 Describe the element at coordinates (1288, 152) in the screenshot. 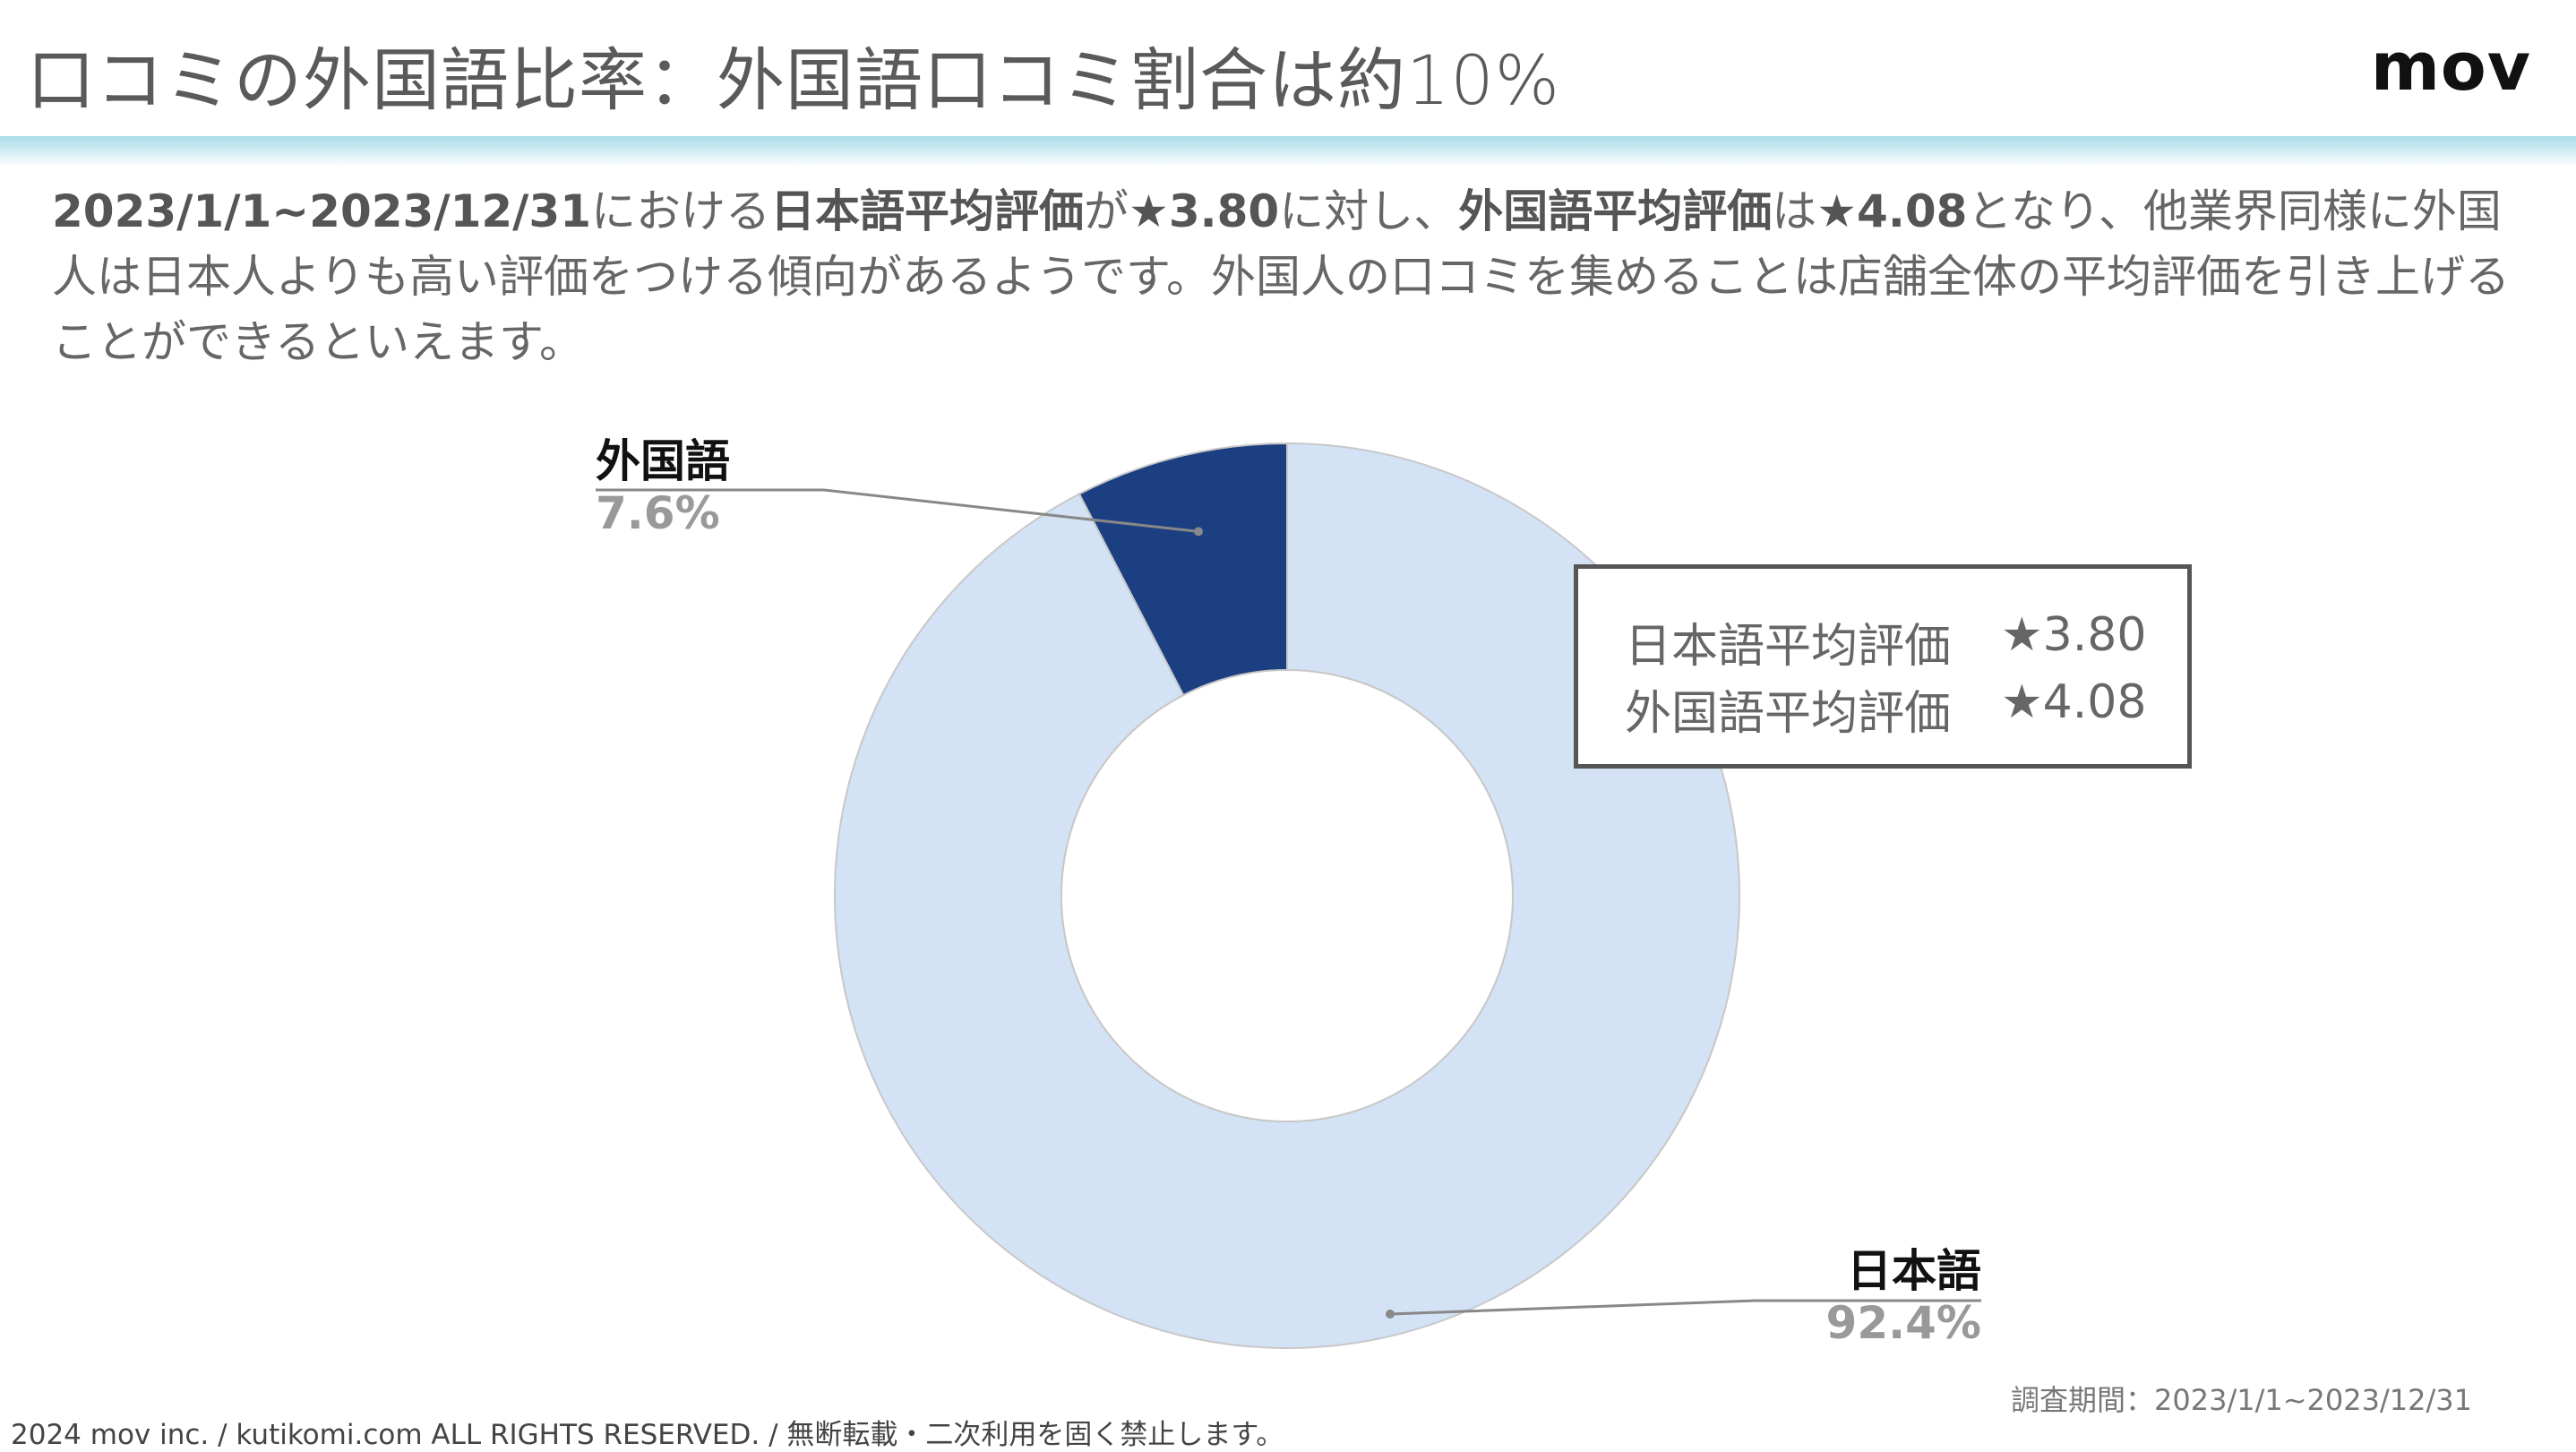

I see `header-gradient-band` at that location.